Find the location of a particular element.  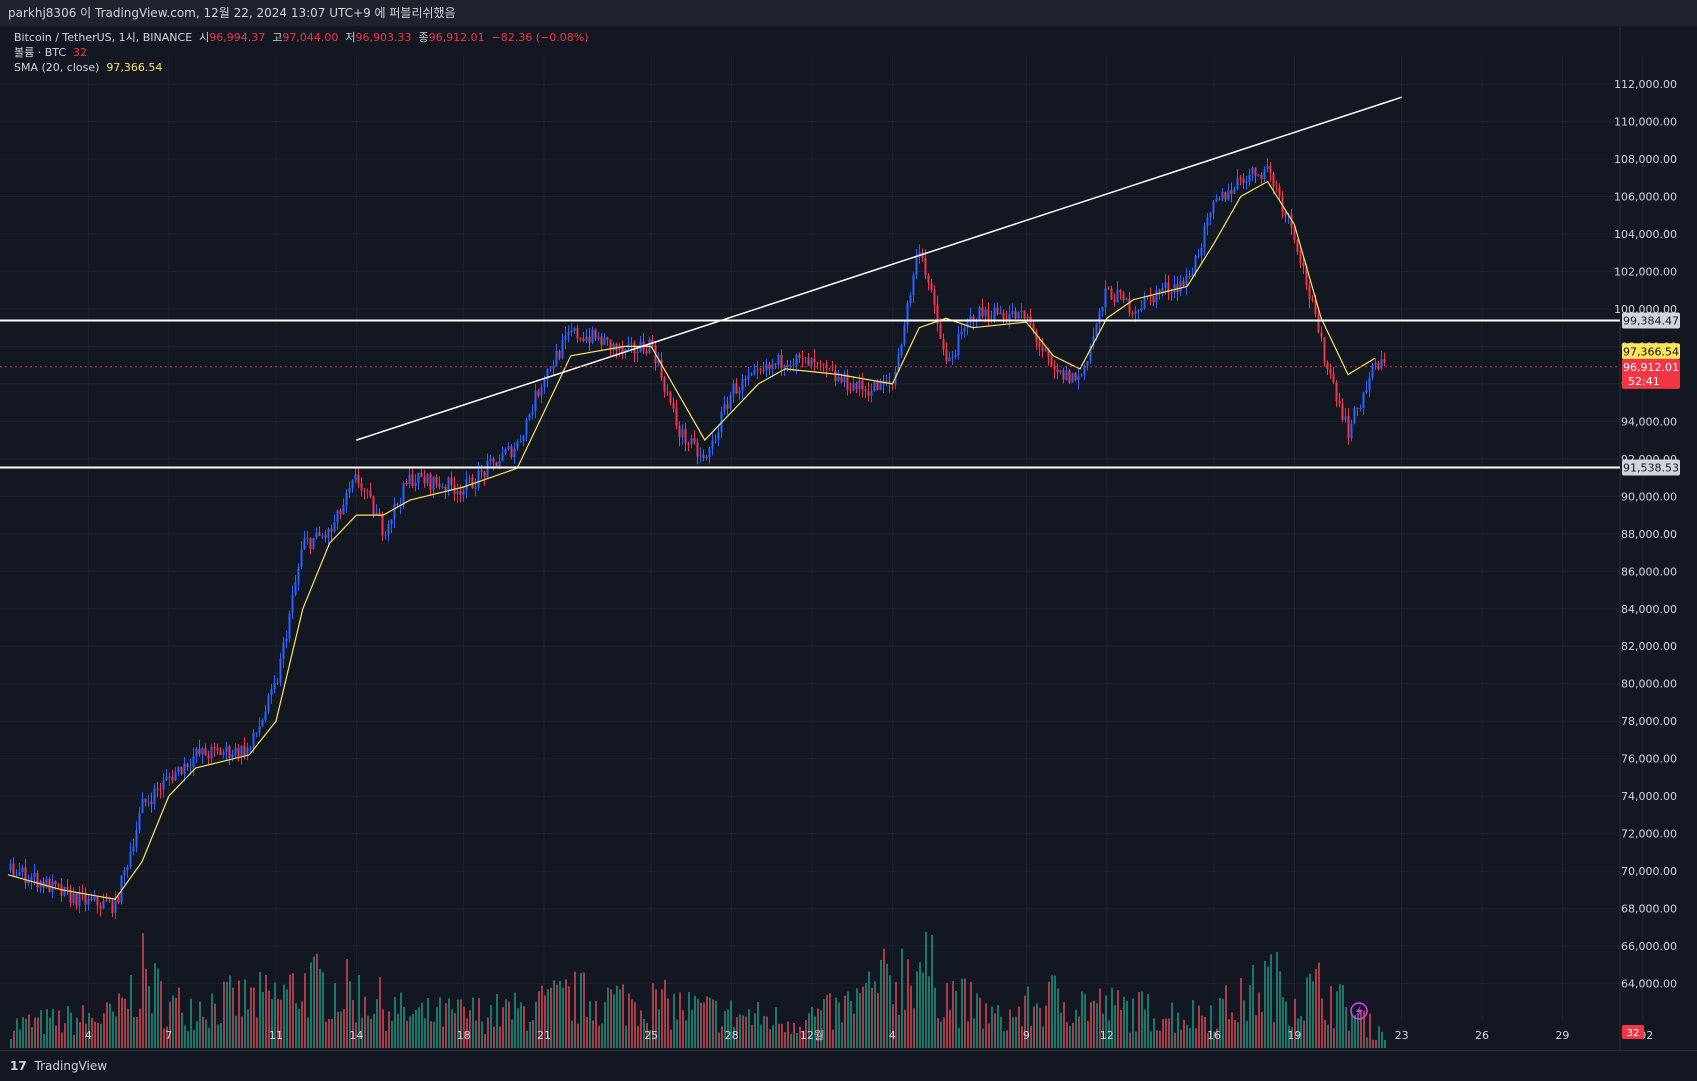

horizontal-lines is located at coordinates (810, 394).